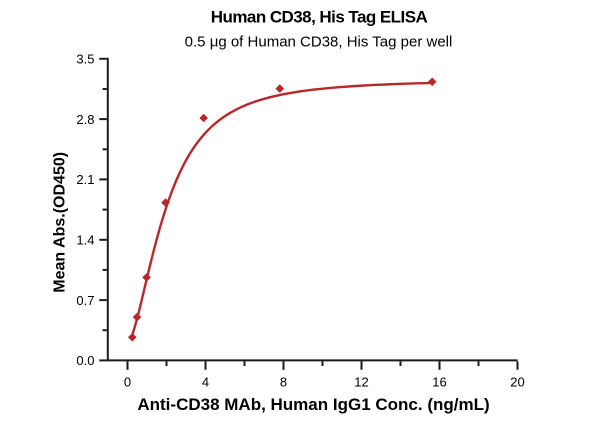  What do you see at coordinates (127, 382) in the screenshot?
I see `svg-text: 0` at bounding box center [127, 382].